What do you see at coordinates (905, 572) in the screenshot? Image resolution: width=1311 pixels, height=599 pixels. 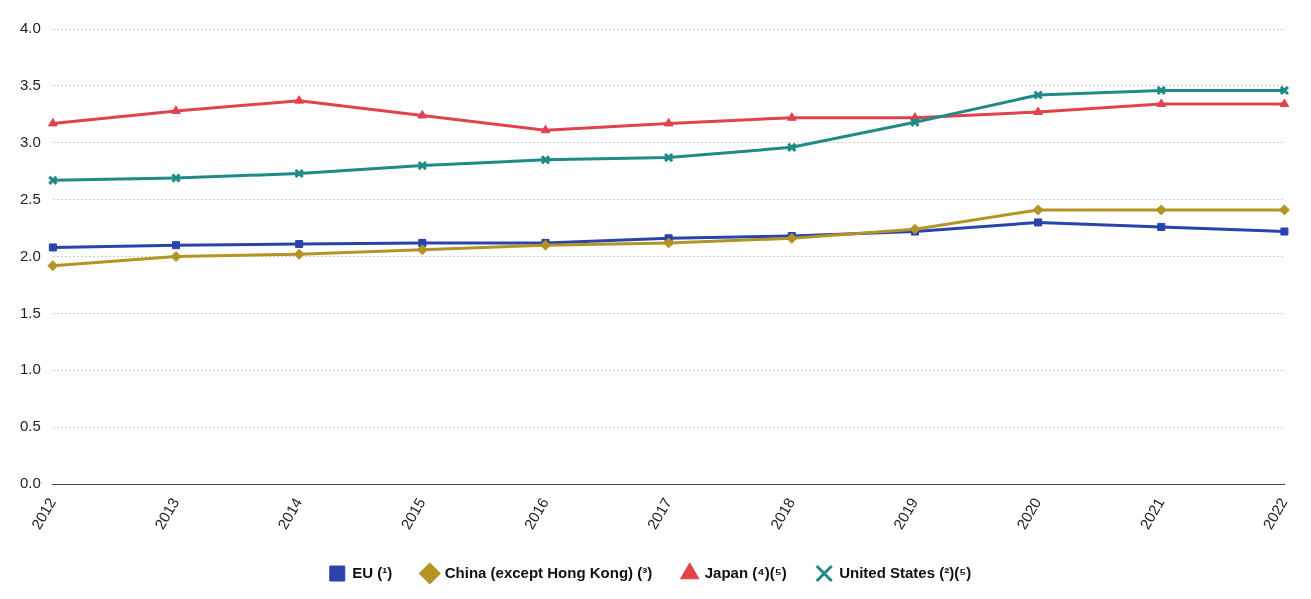 I see `legend-label: United States (²)(⁵)` at bounding box center [905, 572].